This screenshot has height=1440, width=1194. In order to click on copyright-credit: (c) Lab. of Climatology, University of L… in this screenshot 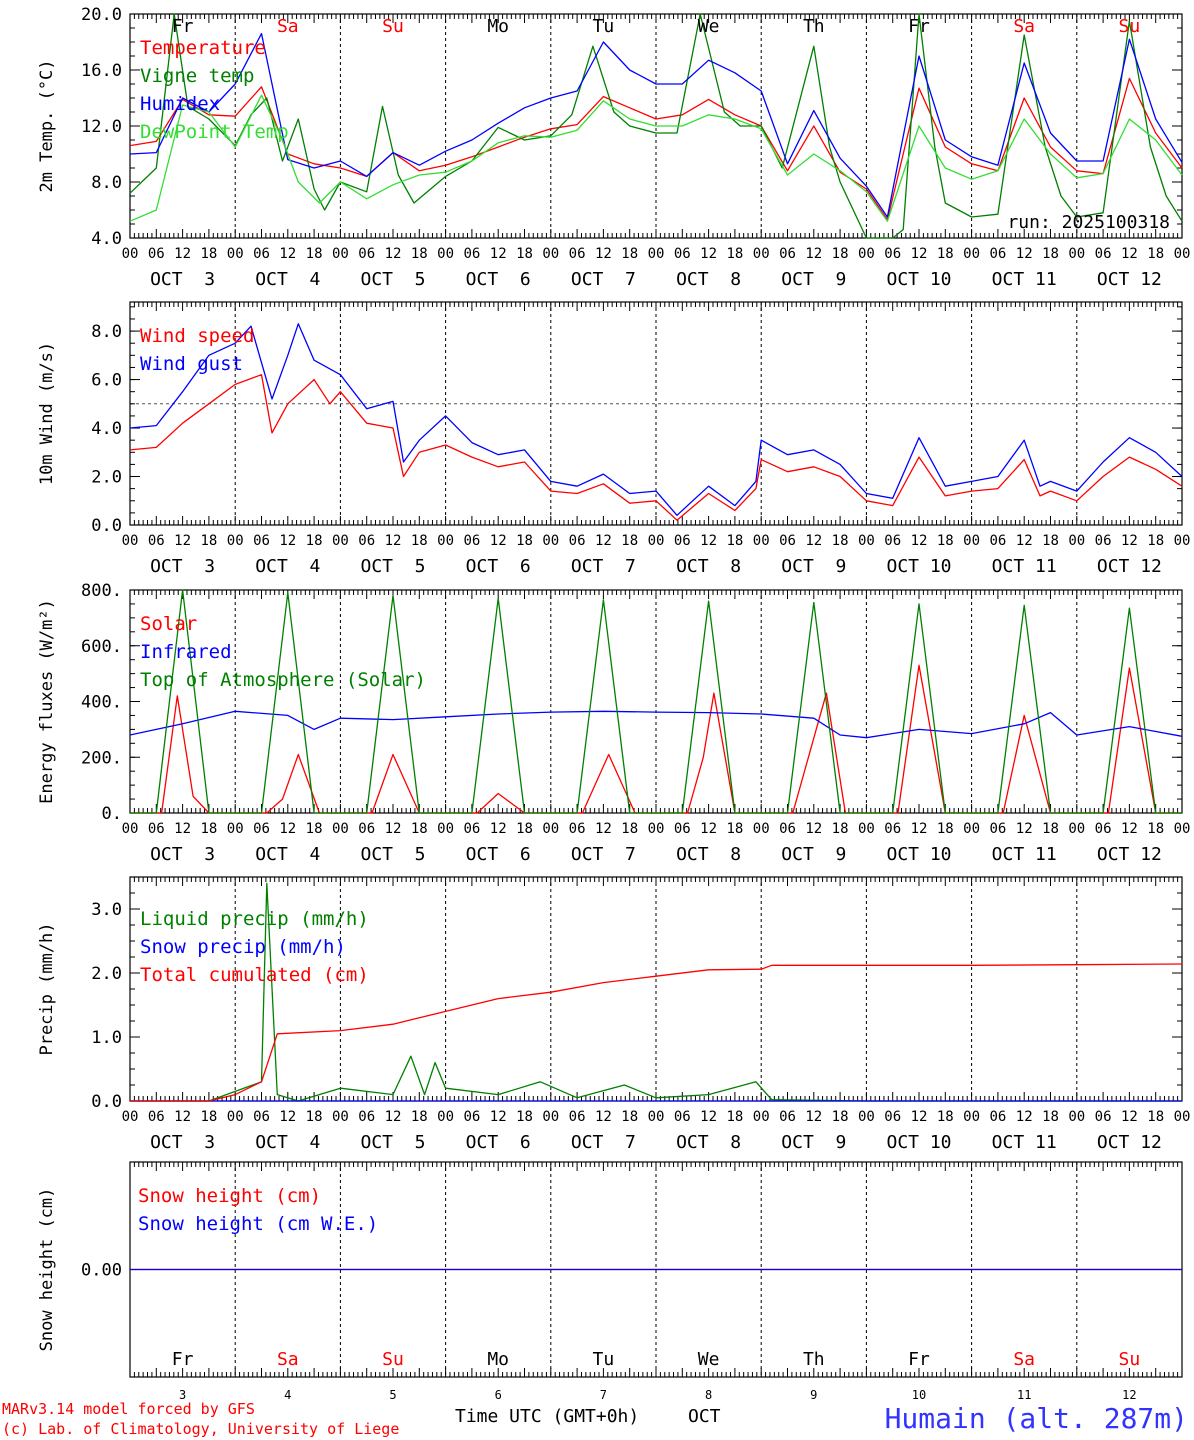, I will do `click(200, 1429)`.